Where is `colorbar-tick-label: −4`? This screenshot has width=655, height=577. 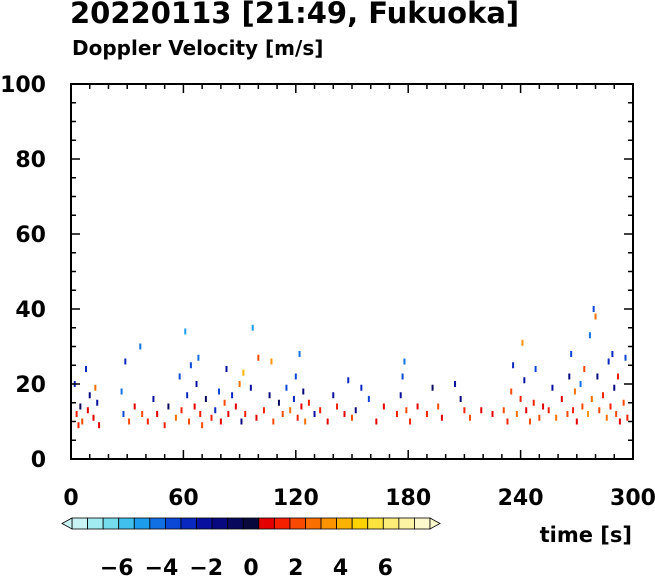
colorbar-tick-label: −4 is located at coordinates (162, 566).